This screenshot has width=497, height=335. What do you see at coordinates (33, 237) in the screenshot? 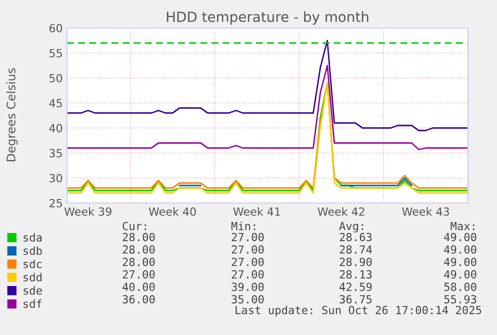
I see `legend-label: sda` at bounding box center [33, 237].